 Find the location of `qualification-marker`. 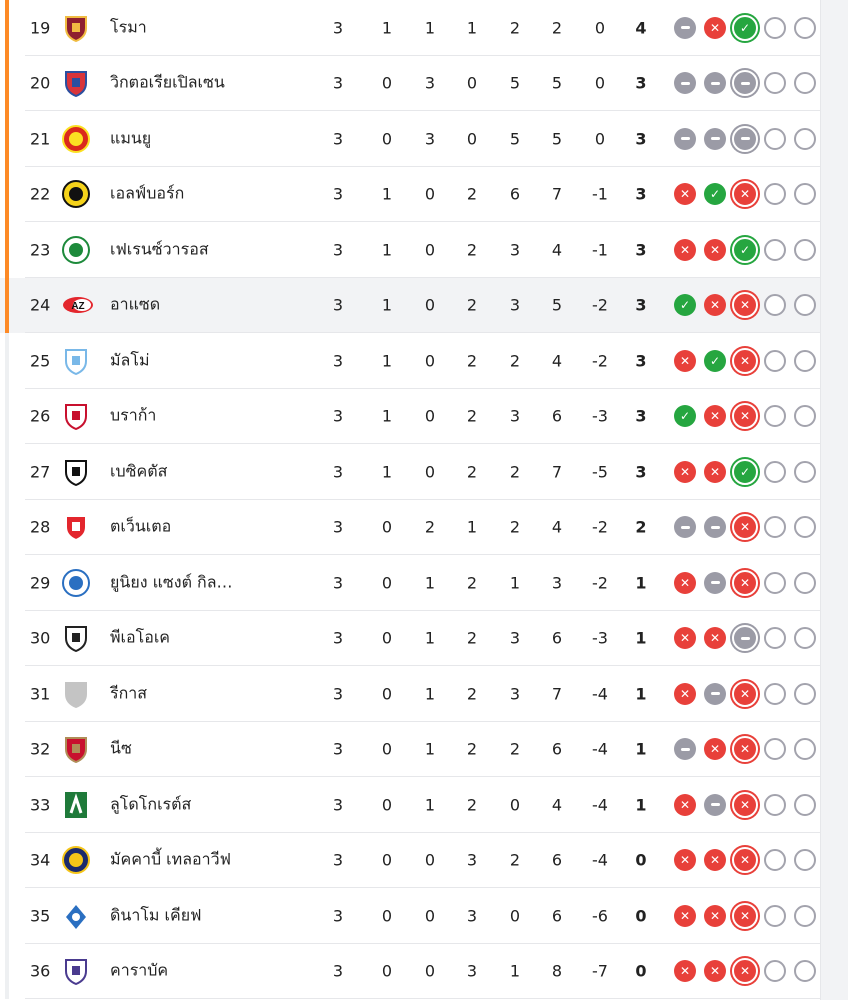

qualification-marker is located at coordinates (7, 305).